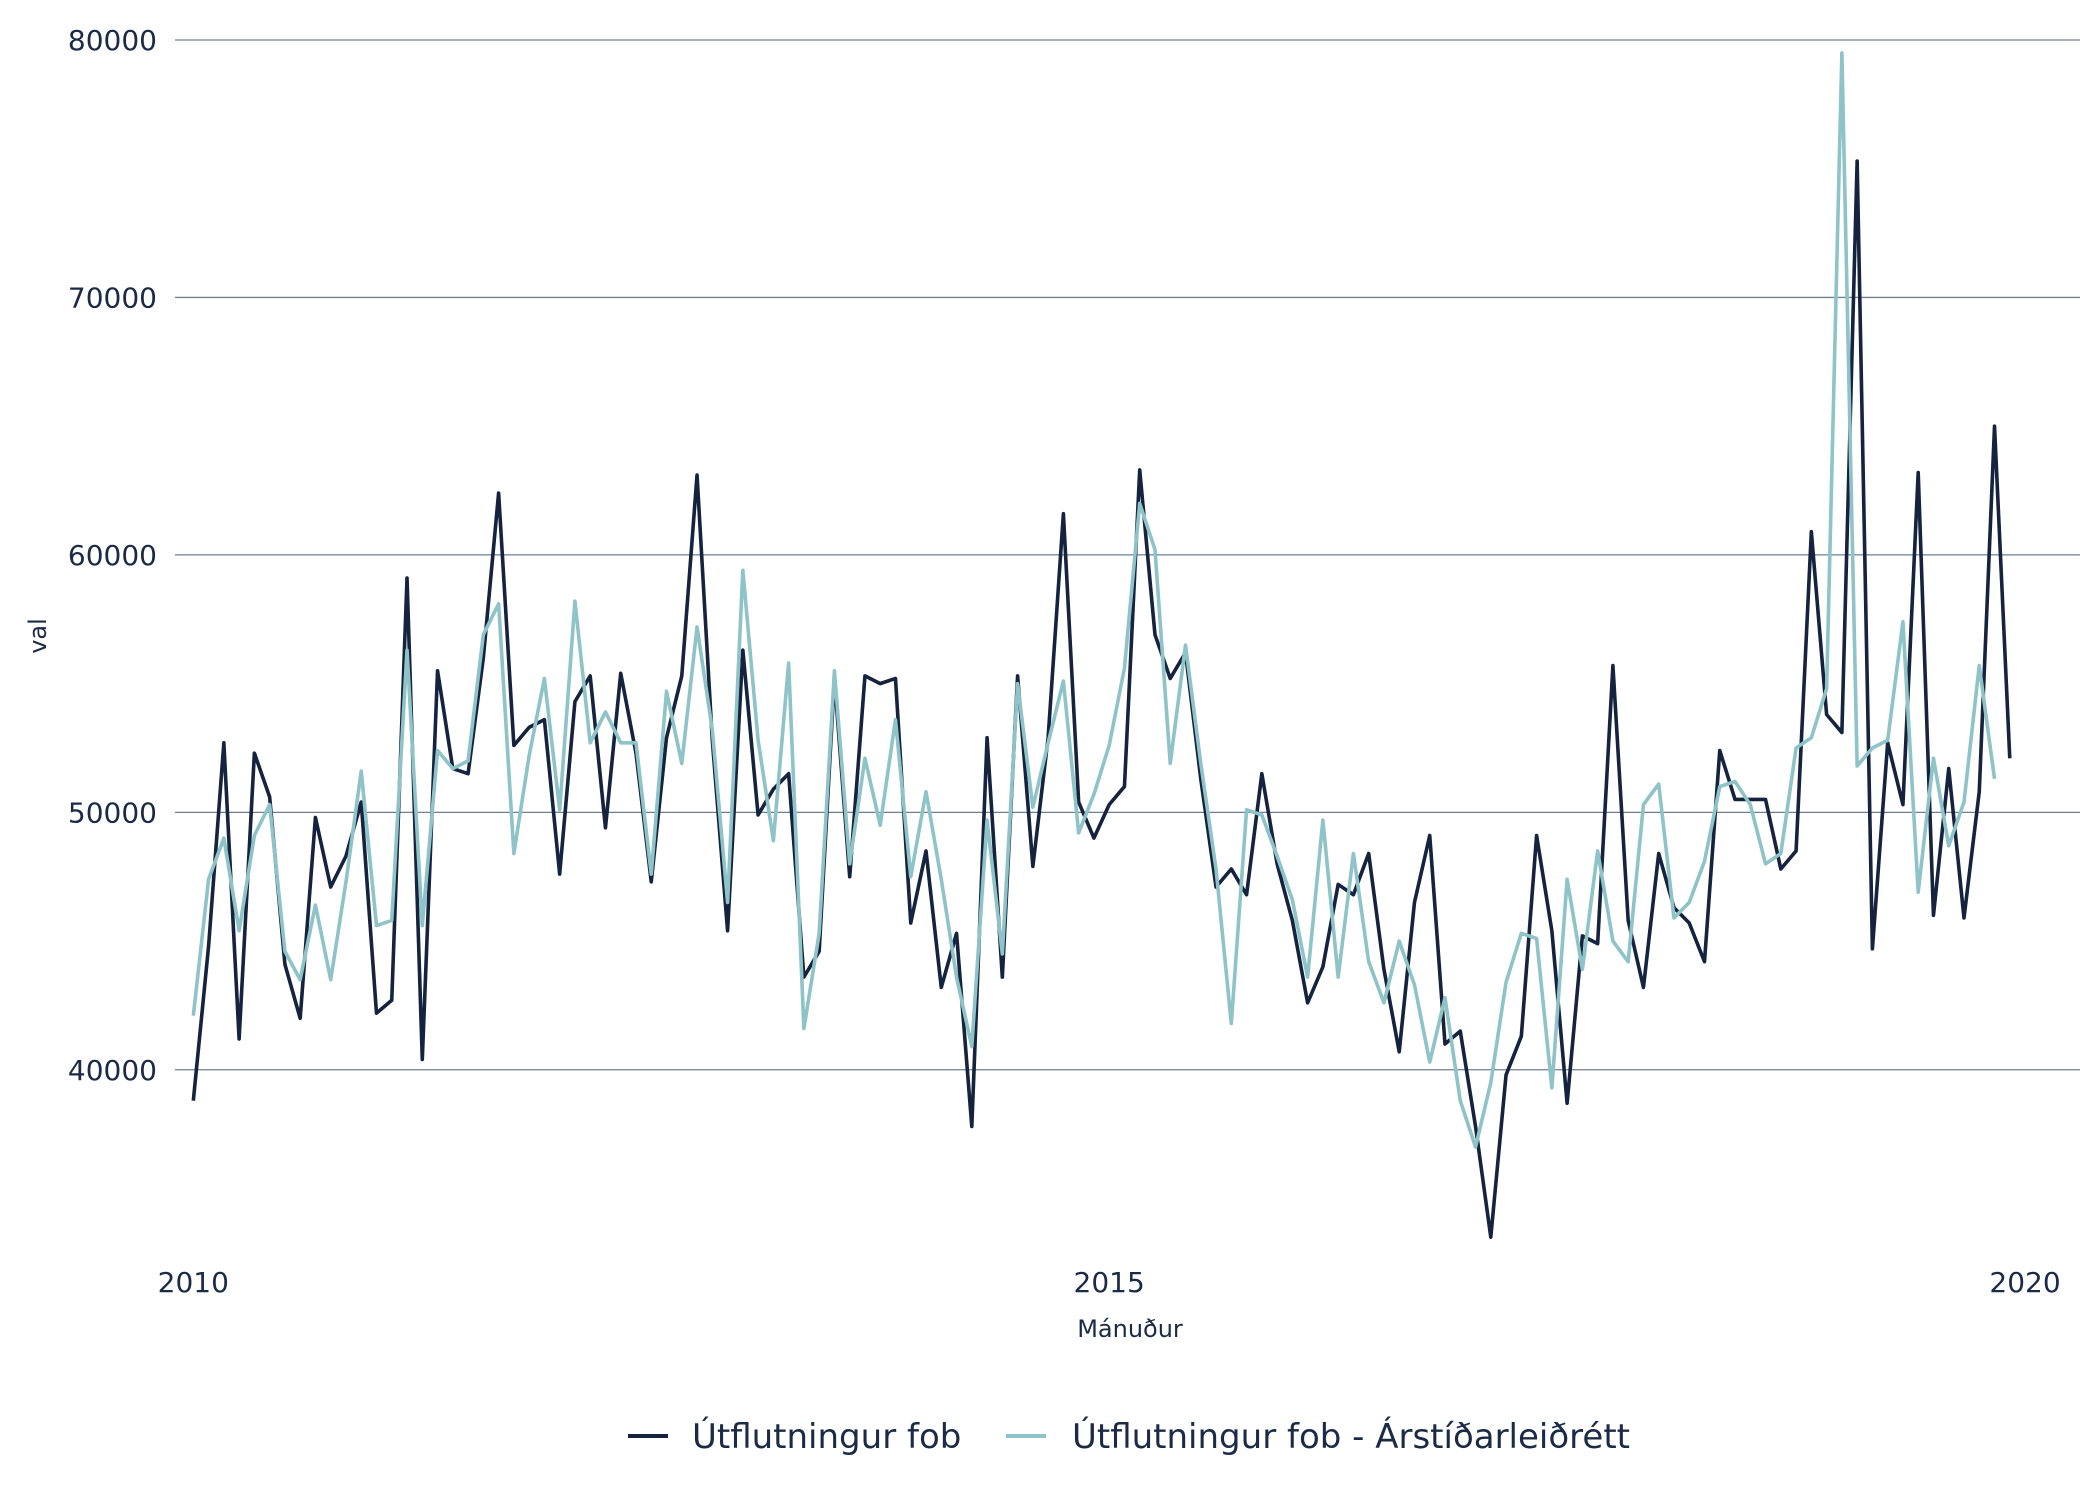 Image resolution: width=2100 pixels, height=1500 pixels. I want to click on y-tick-label: 40000, so click(112, 1070).